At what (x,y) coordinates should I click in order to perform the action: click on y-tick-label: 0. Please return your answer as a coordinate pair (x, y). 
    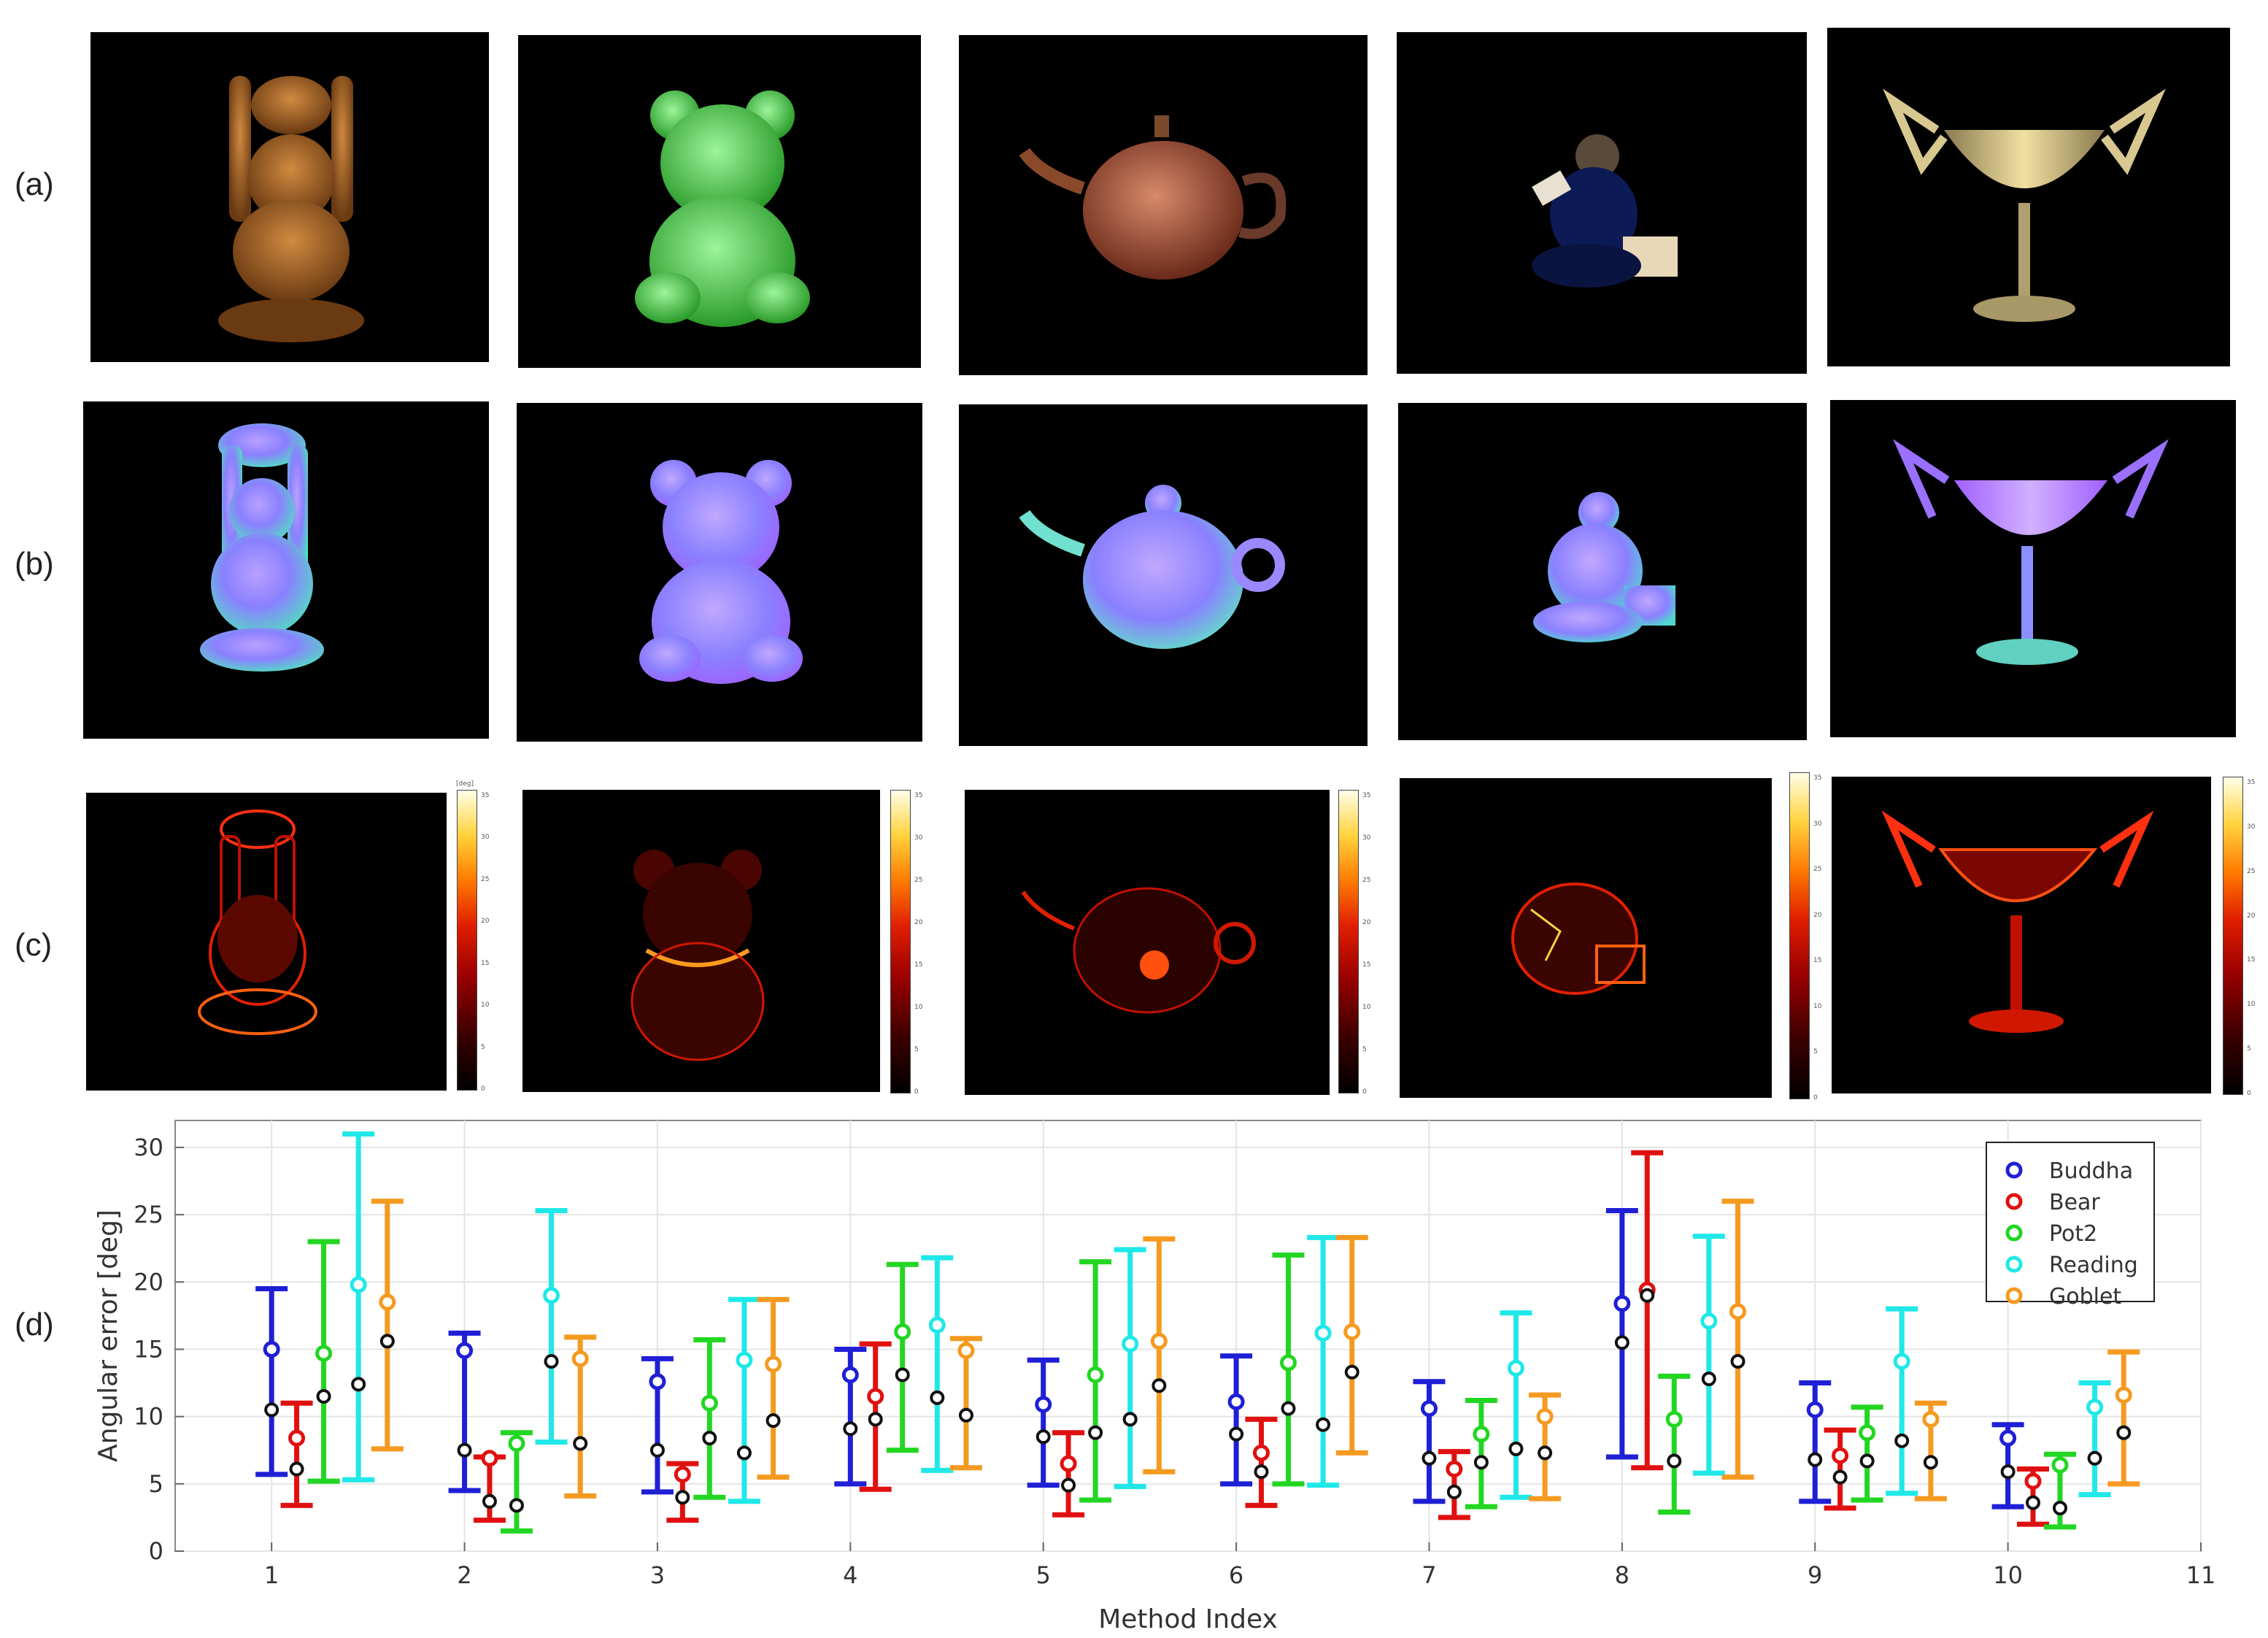
    Looking at the image, I should click on (156, 1551).